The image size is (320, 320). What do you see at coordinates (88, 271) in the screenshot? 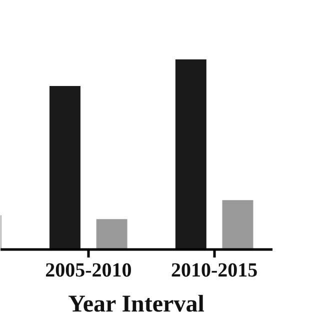
I see `x-tick-label: 2005-2010` at bounding box center [88, 271].